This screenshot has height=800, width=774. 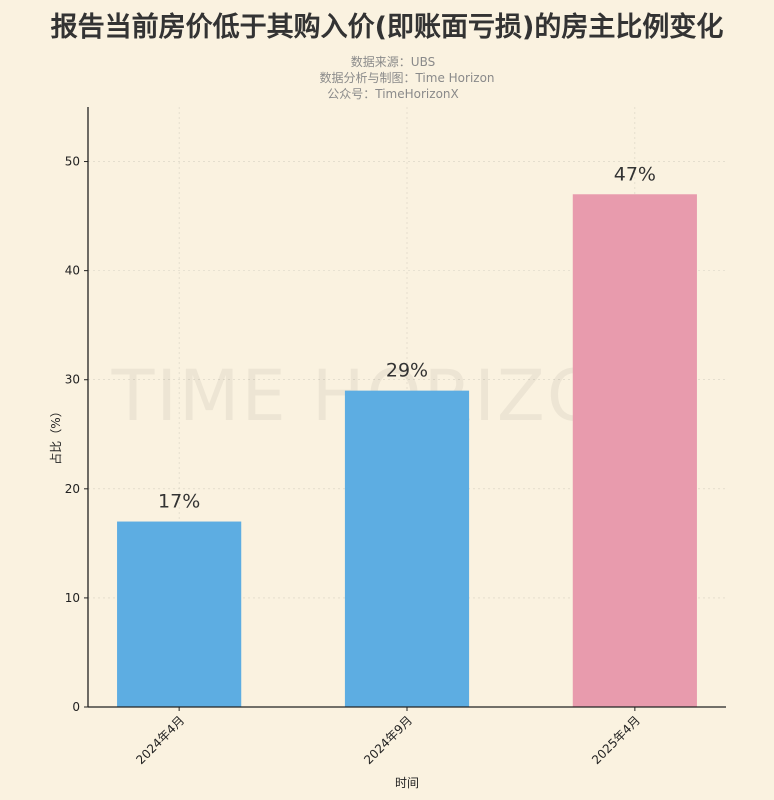 I want to click on data-label: 29%, so click(x=407, y=371).